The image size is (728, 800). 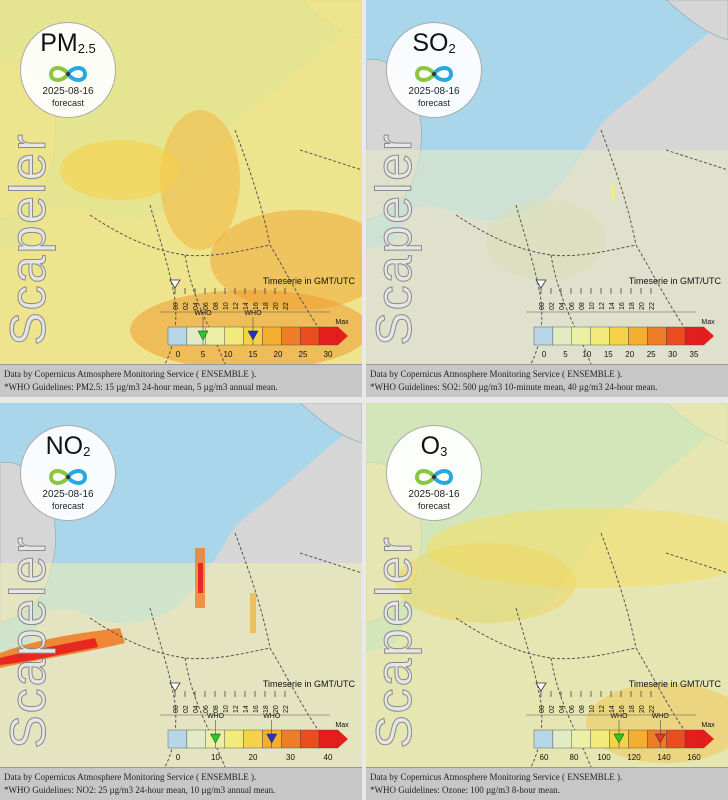 What do you see at coordinates (574, 757) in the screenshot?
I see `scale-tick-label: 80` at bounding box center [574, 757].